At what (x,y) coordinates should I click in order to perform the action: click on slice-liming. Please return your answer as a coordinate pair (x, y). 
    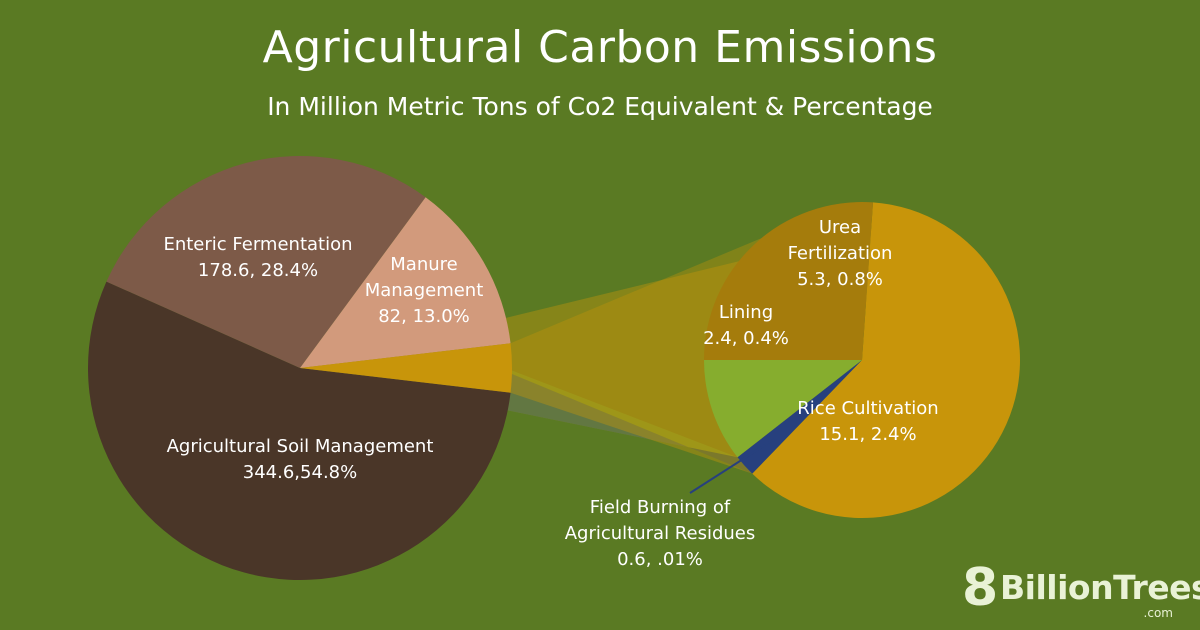
    Looking at the image, I should click on (783, 409).